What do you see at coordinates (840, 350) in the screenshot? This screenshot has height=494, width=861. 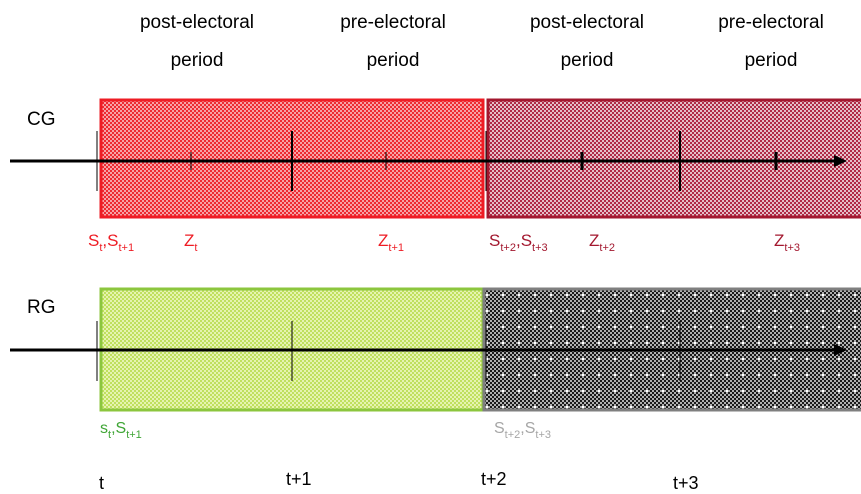 I see `rg-axis-arrowhead` at bounding box center [840, 350].